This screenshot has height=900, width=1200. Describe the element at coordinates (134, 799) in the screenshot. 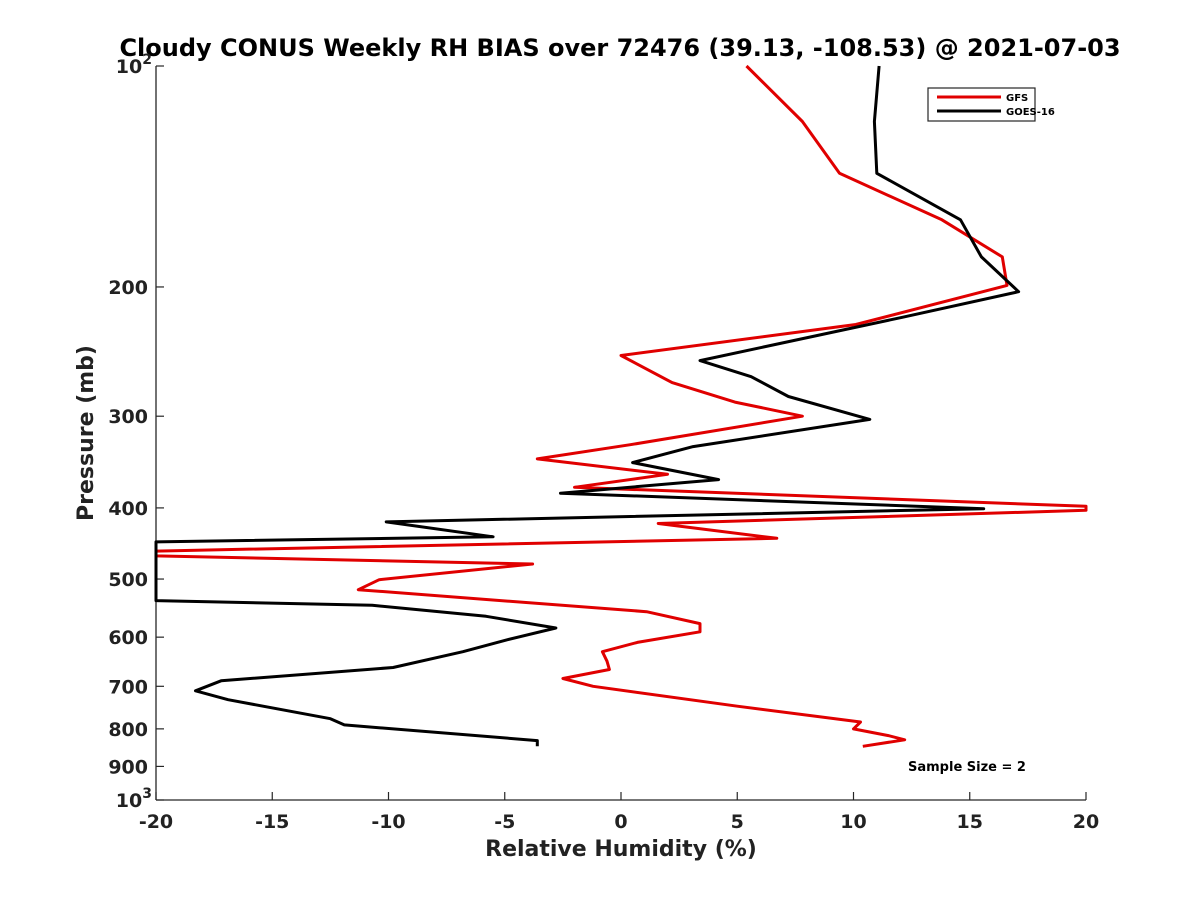

I see `y-tick-label: 10³` at that location.